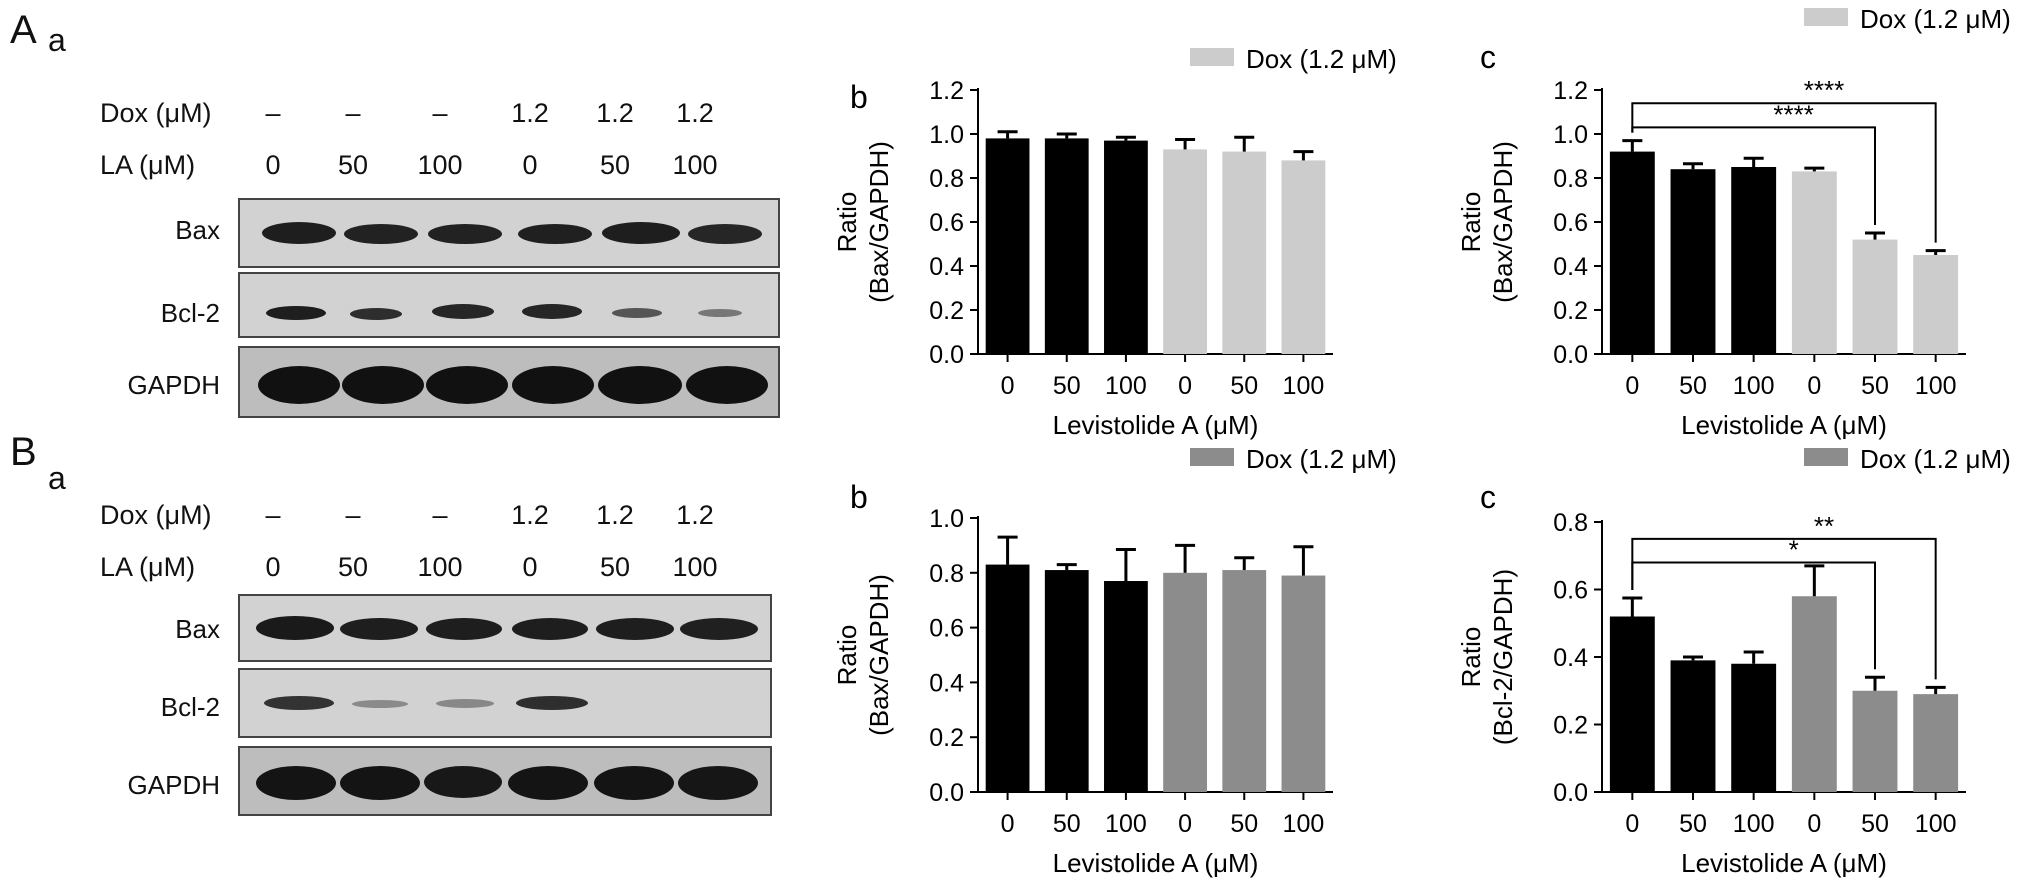  Describe the element at coordinates (695, 567) in the screenshot. I see `la-value-B-6: 100` at that location.